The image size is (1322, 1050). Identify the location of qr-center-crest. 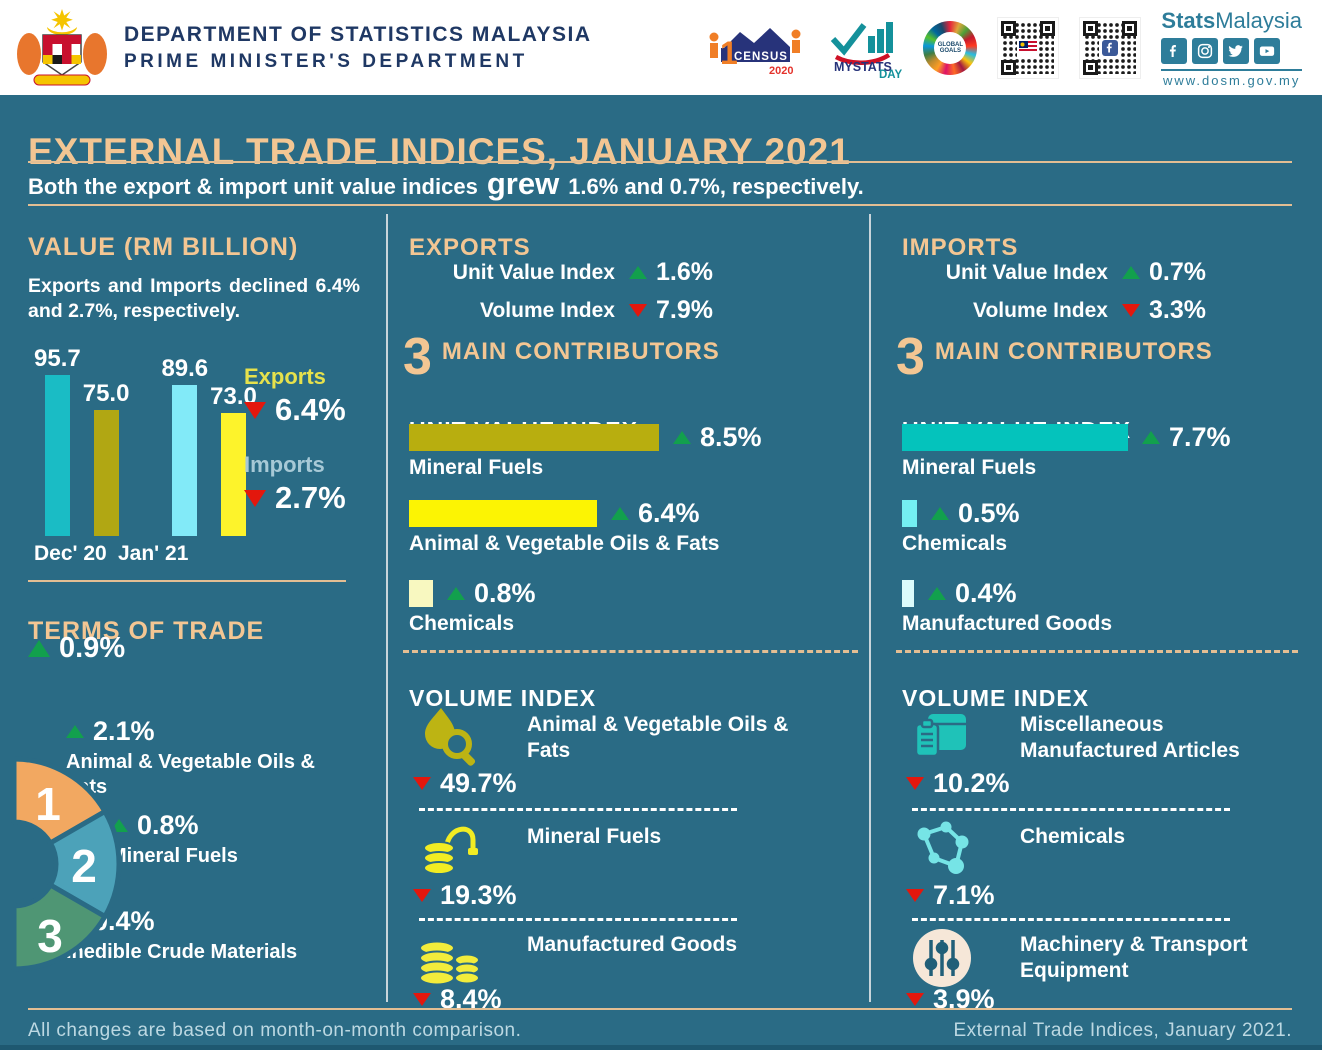
(1028, 47).